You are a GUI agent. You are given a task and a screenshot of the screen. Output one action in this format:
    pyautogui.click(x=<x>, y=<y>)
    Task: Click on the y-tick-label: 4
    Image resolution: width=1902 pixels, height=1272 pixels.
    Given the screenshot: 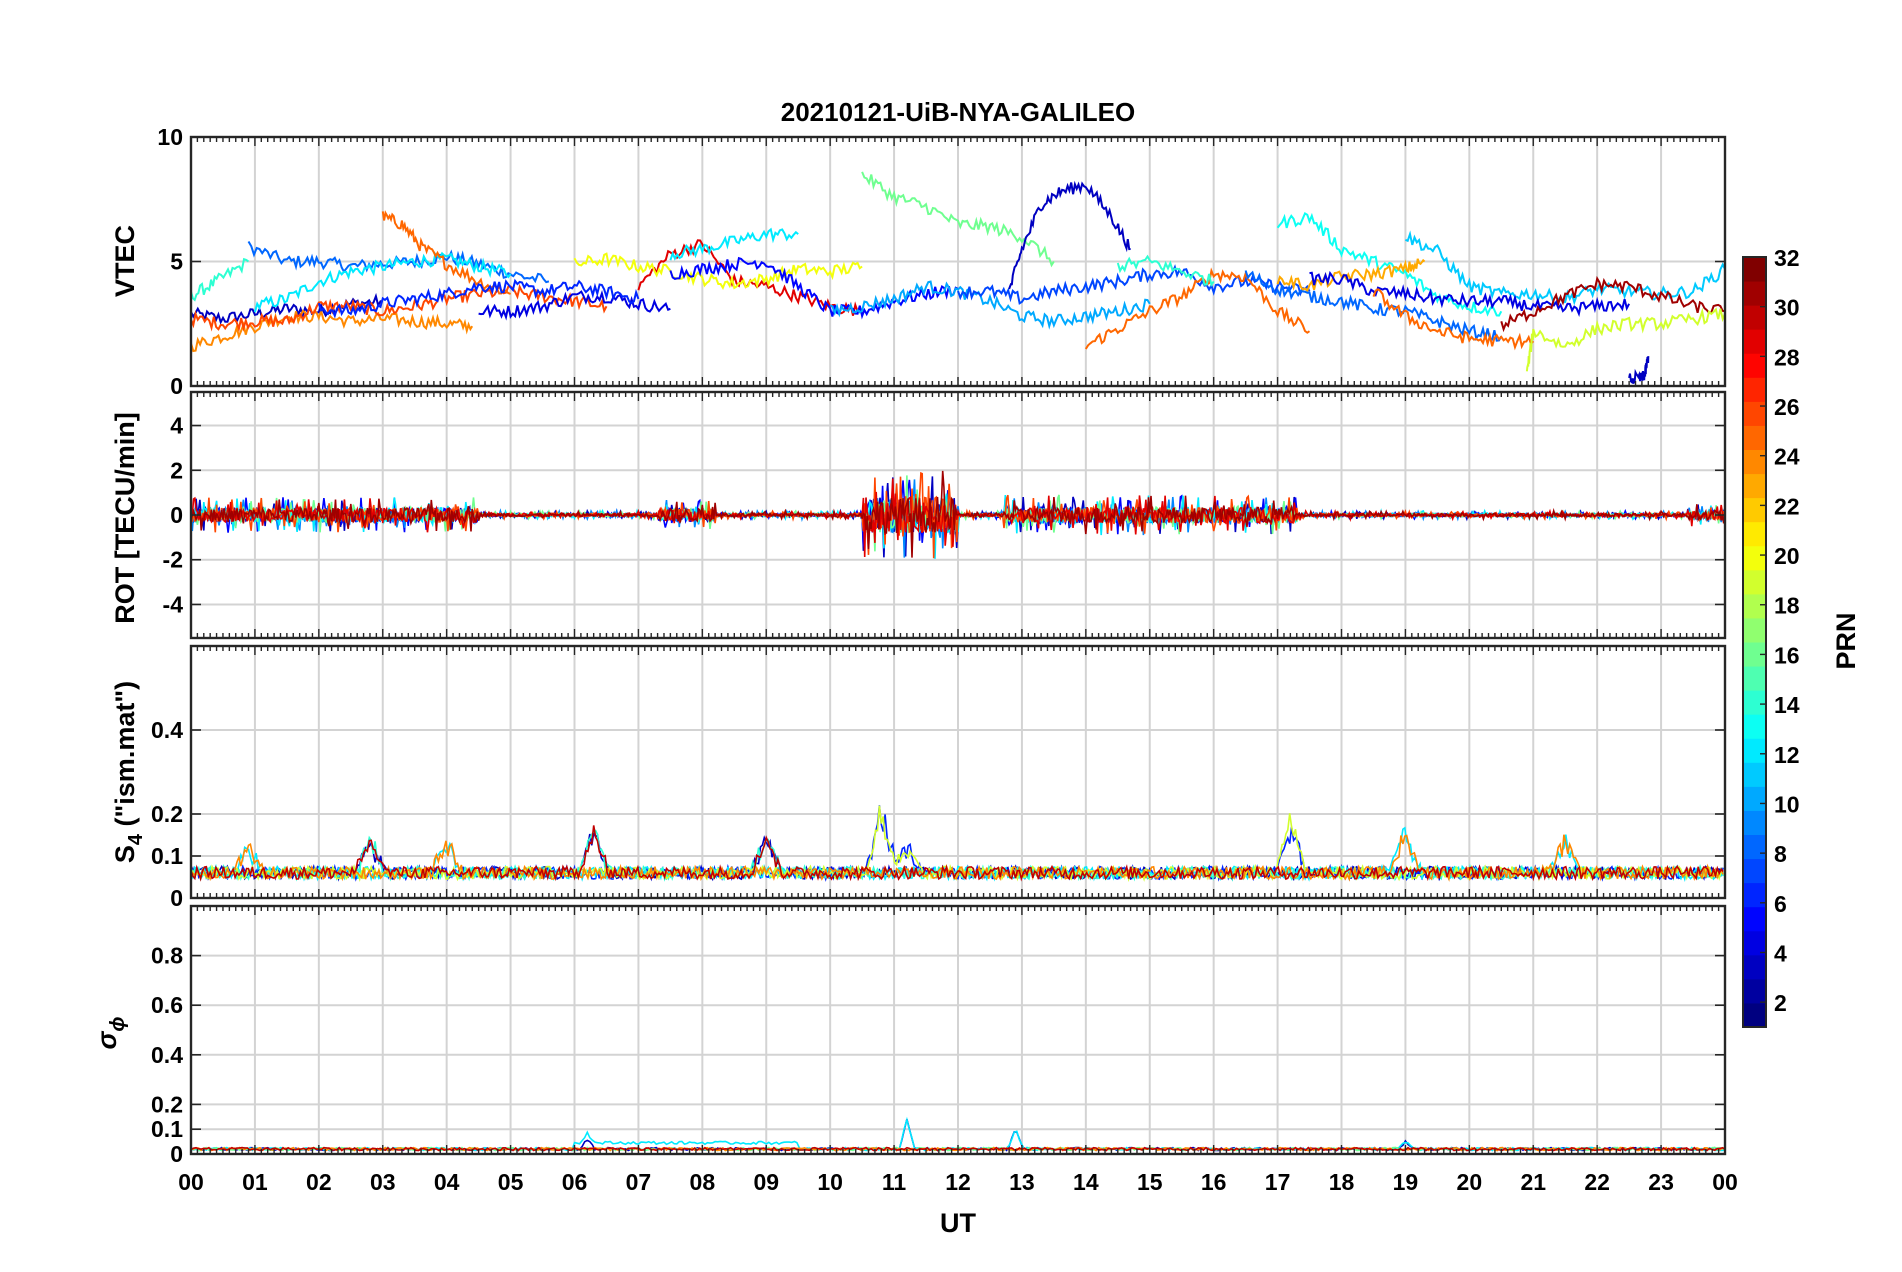 What is the action you would take?
    pyautogui.click(x=176, y=426)
    